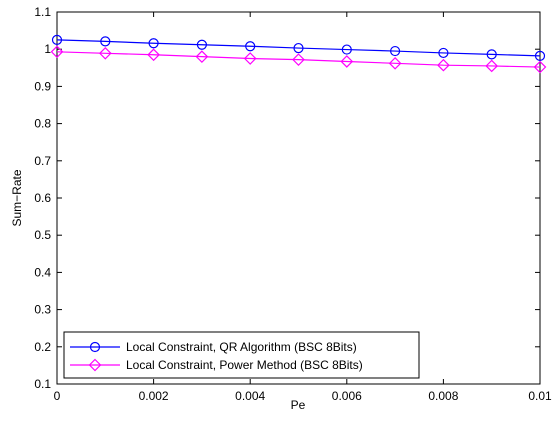  What do you see at coordinates (42, 272) in the screenshot?
I see `y-tick-label: 0.4` at bounding box center [42, 272].